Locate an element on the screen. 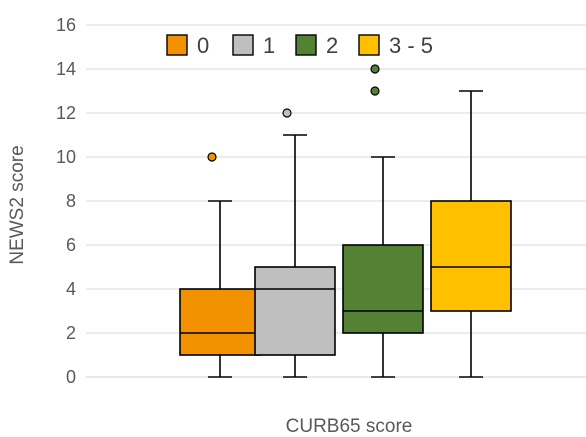 The width and height of the screenshot is (586, 437). legend-label: 2 is located at coordinates (332, 45).